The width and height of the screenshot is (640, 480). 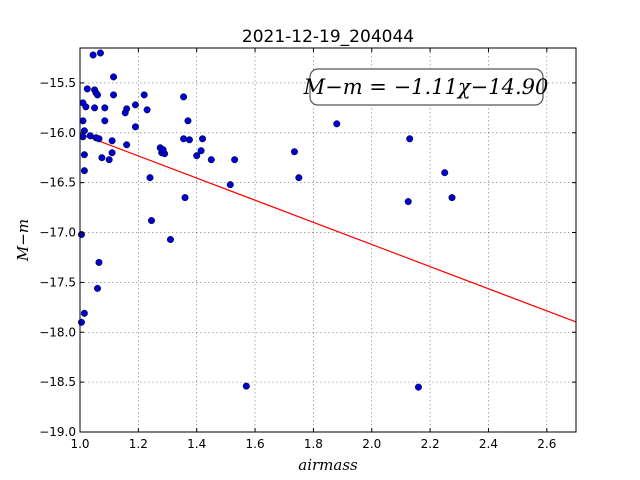 What do you see at coordinates (488, 444) in the screenshot?
I see `x-tick-label: 2.4` at bounding box center [488, 444].